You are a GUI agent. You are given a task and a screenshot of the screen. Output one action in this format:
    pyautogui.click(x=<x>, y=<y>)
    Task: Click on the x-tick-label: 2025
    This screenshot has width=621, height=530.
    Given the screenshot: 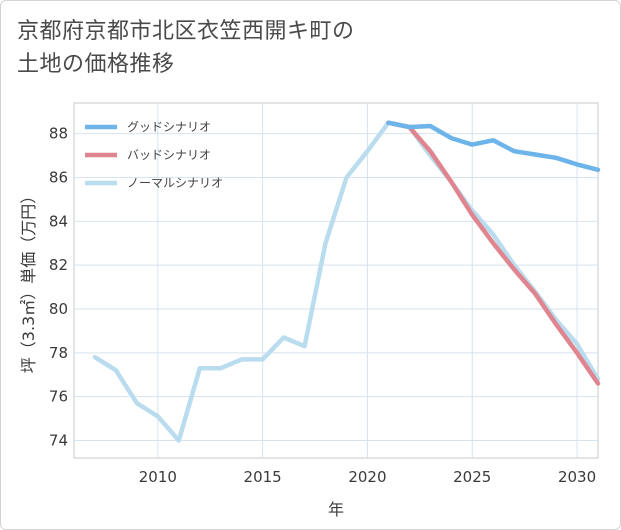 What is the action you would take?
    pyautogui.click(x=472, y=477)
    